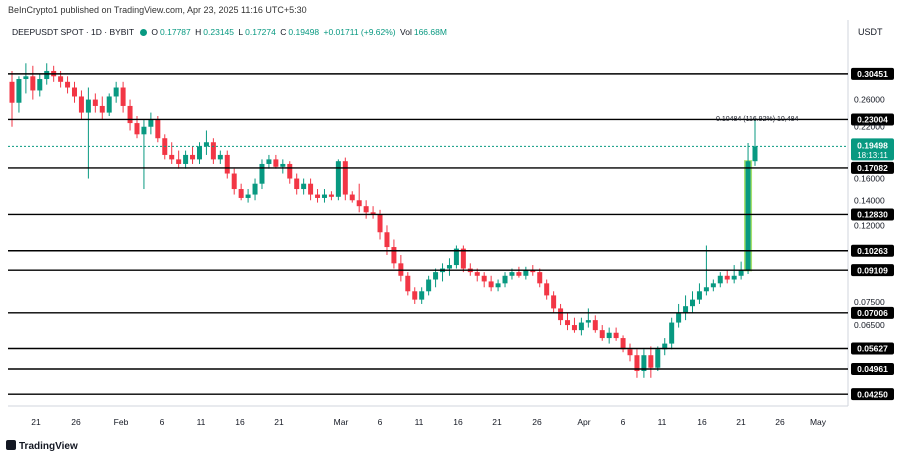  I want to click on close-value: 0.19498, so click(304, 32).